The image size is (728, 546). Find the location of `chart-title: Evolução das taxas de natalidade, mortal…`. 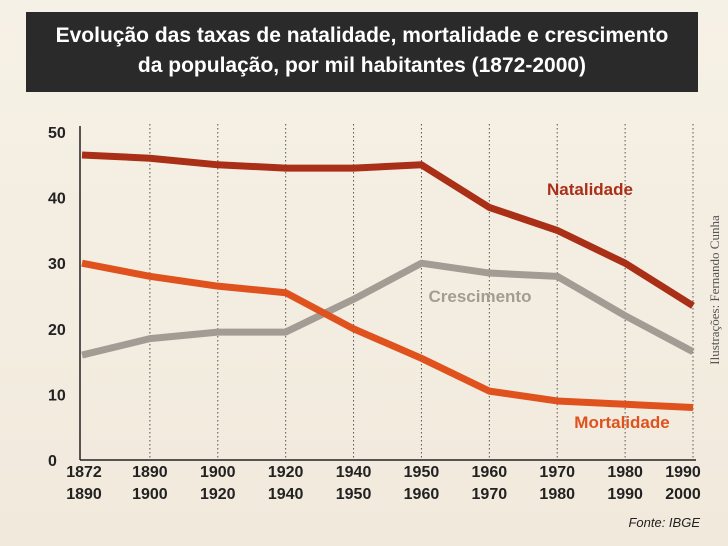

chart-title: Evolução das taxas de natalidade, mortal… is located at coordinates (362, 52).